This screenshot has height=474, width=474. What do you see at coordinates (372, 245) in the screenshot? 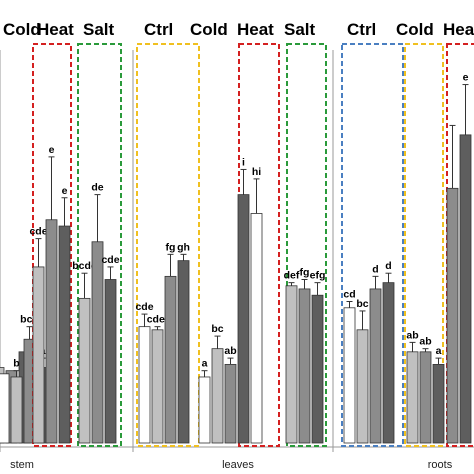
I see `condition-box-roots-ctrl` at bounding box center [372, 245].